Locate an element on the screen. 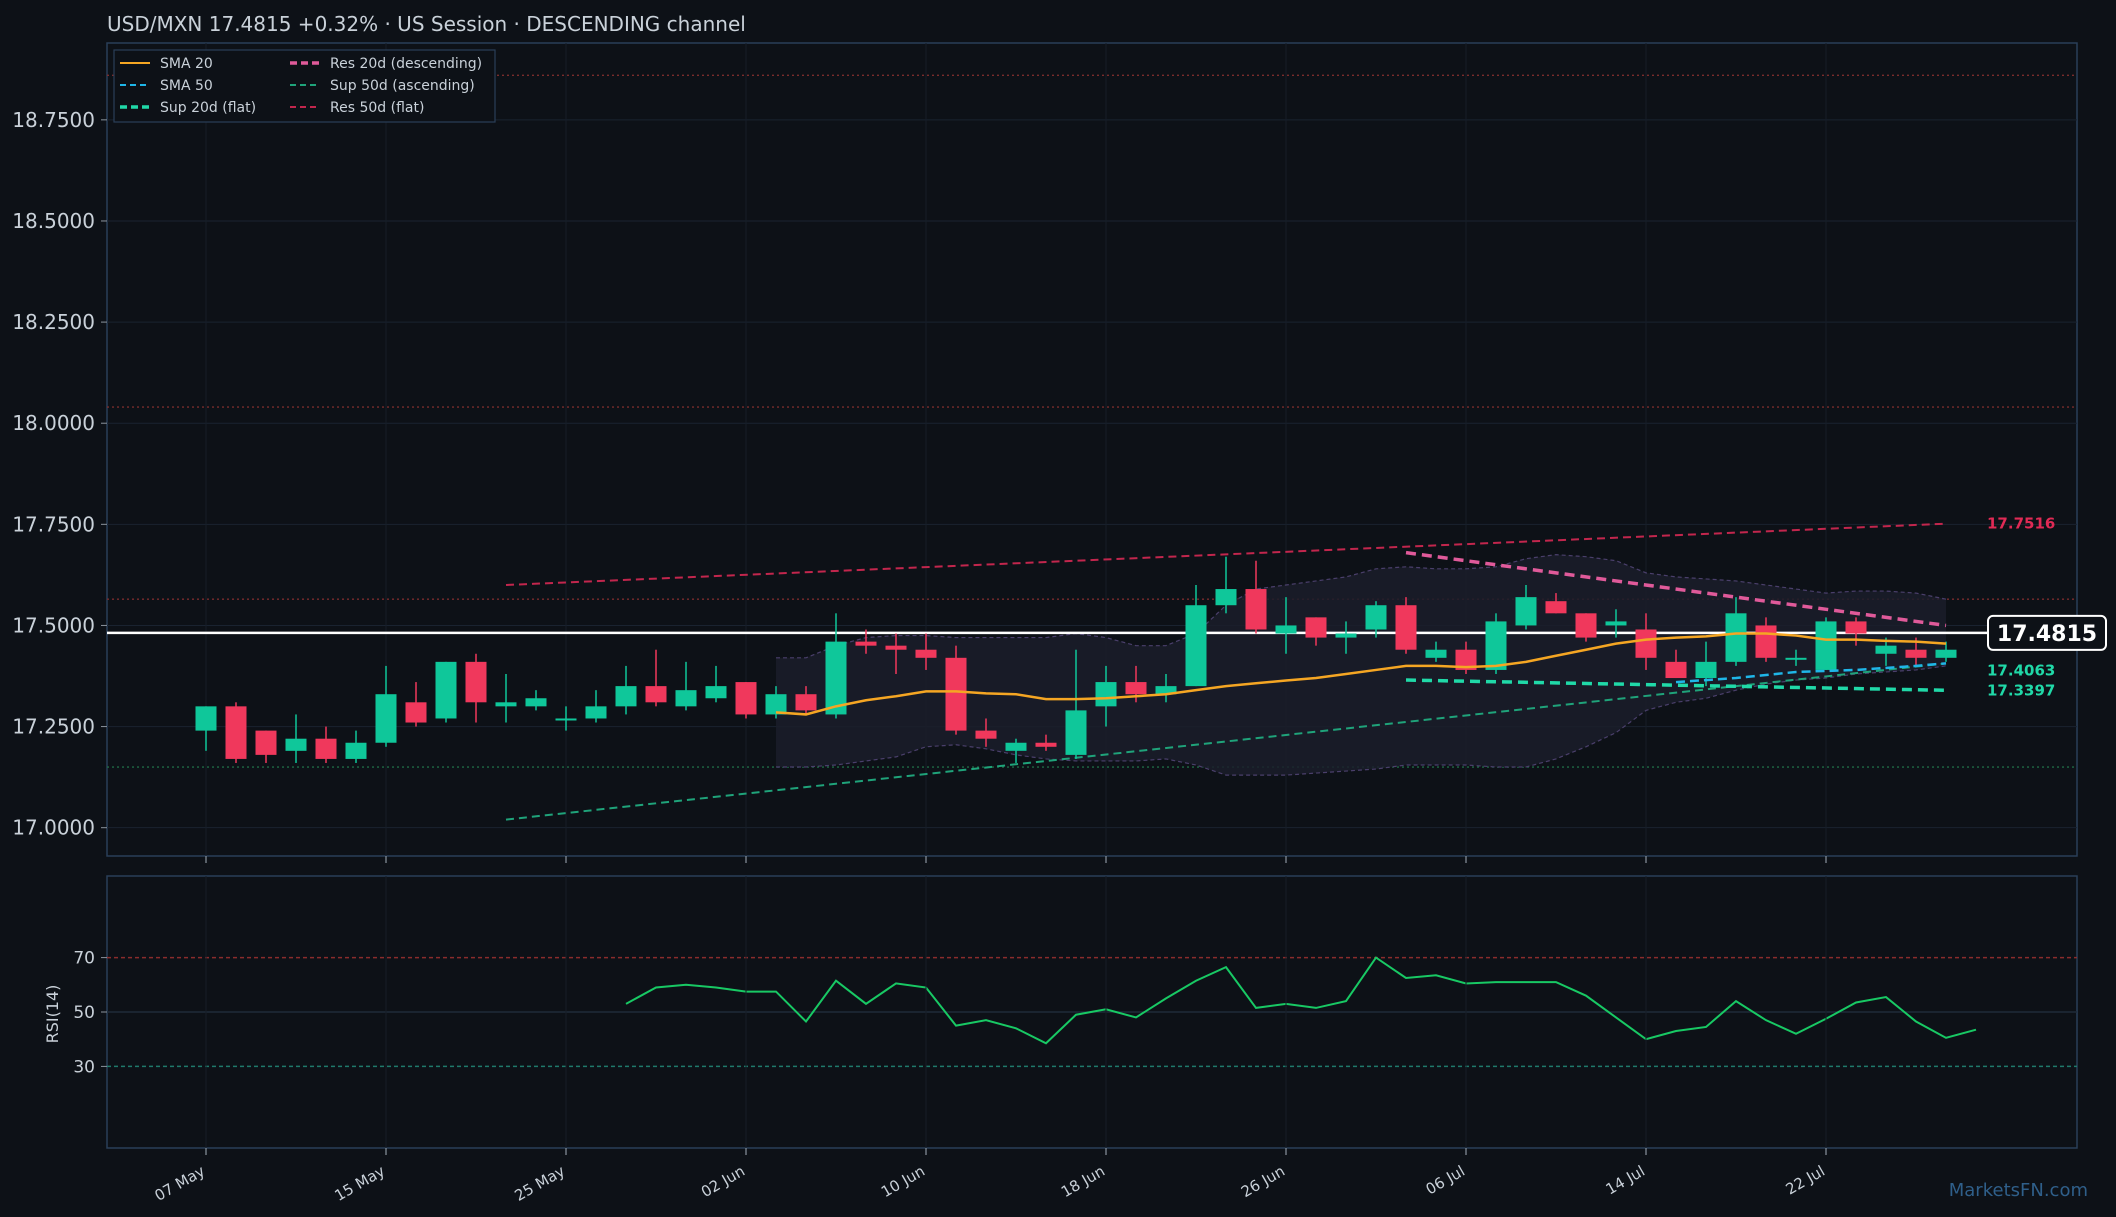  legend-label: Res 50d (flat) is located at coordinates (377, 108).